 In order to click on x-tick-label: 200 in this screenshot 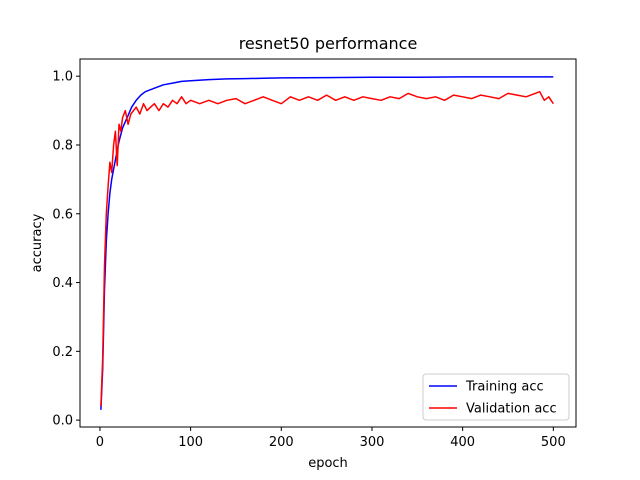, I will do `click(281, 442)`.